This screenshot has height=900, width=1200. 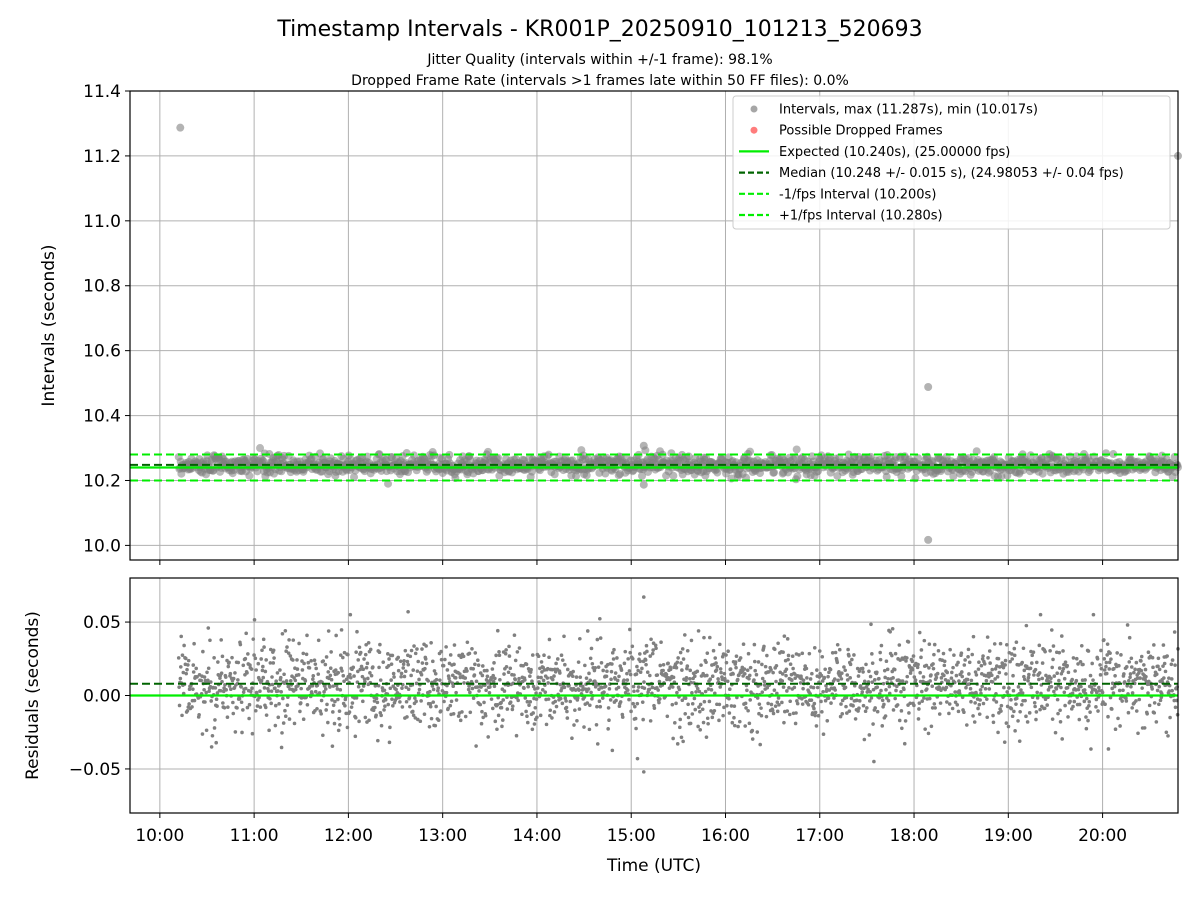 I want to click on legend-entry-label: -1/fps Interval (10.200s), so click(x=857, y=194).